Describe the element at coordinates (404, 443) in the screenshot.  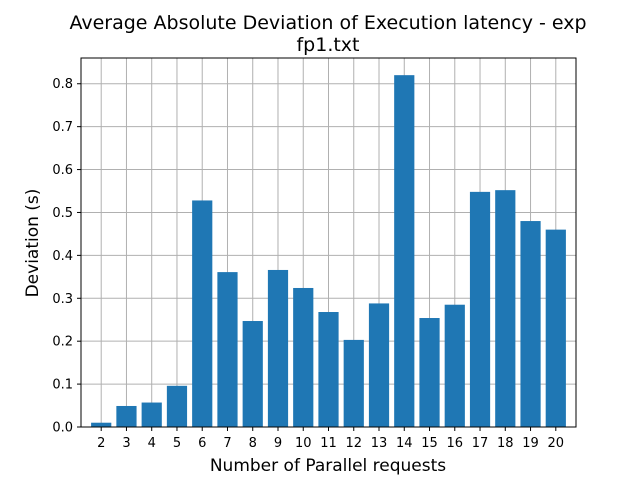
I see `x-tick-label: 14` at that location.